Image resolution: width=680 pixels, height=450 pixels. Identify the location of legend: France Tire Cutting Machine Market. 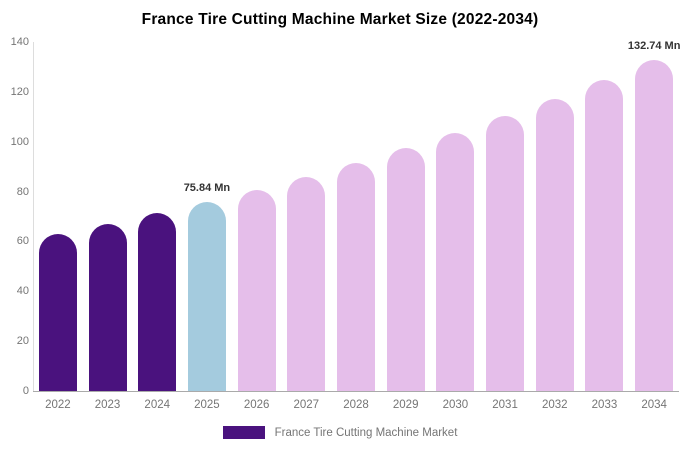
(340, 432).